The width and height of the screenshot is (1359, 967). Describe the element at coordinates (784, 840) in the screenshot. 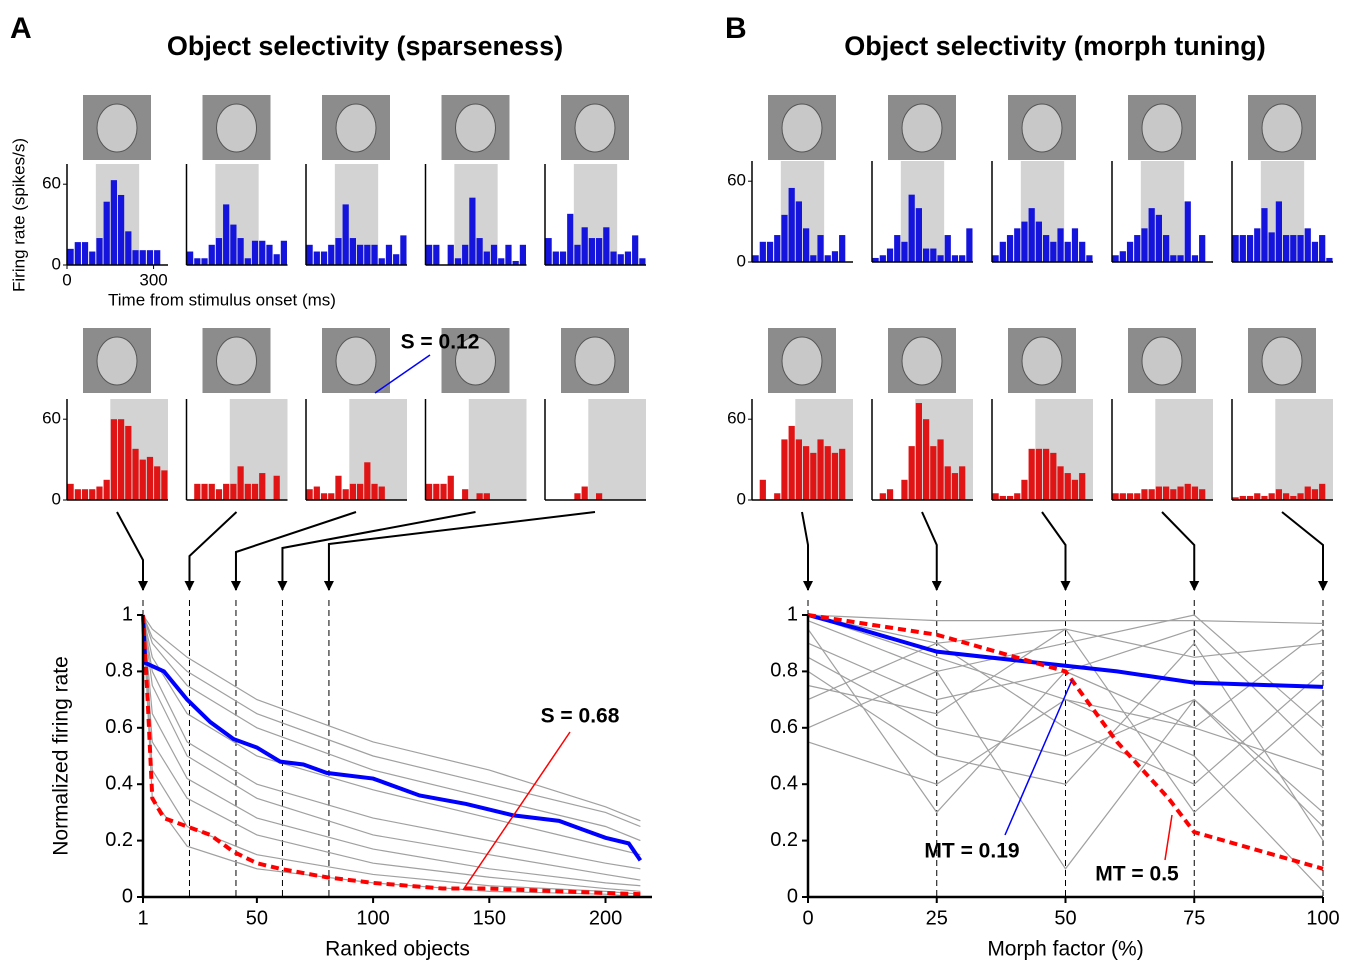

I see `y-tick-label: 0.2` at that location.